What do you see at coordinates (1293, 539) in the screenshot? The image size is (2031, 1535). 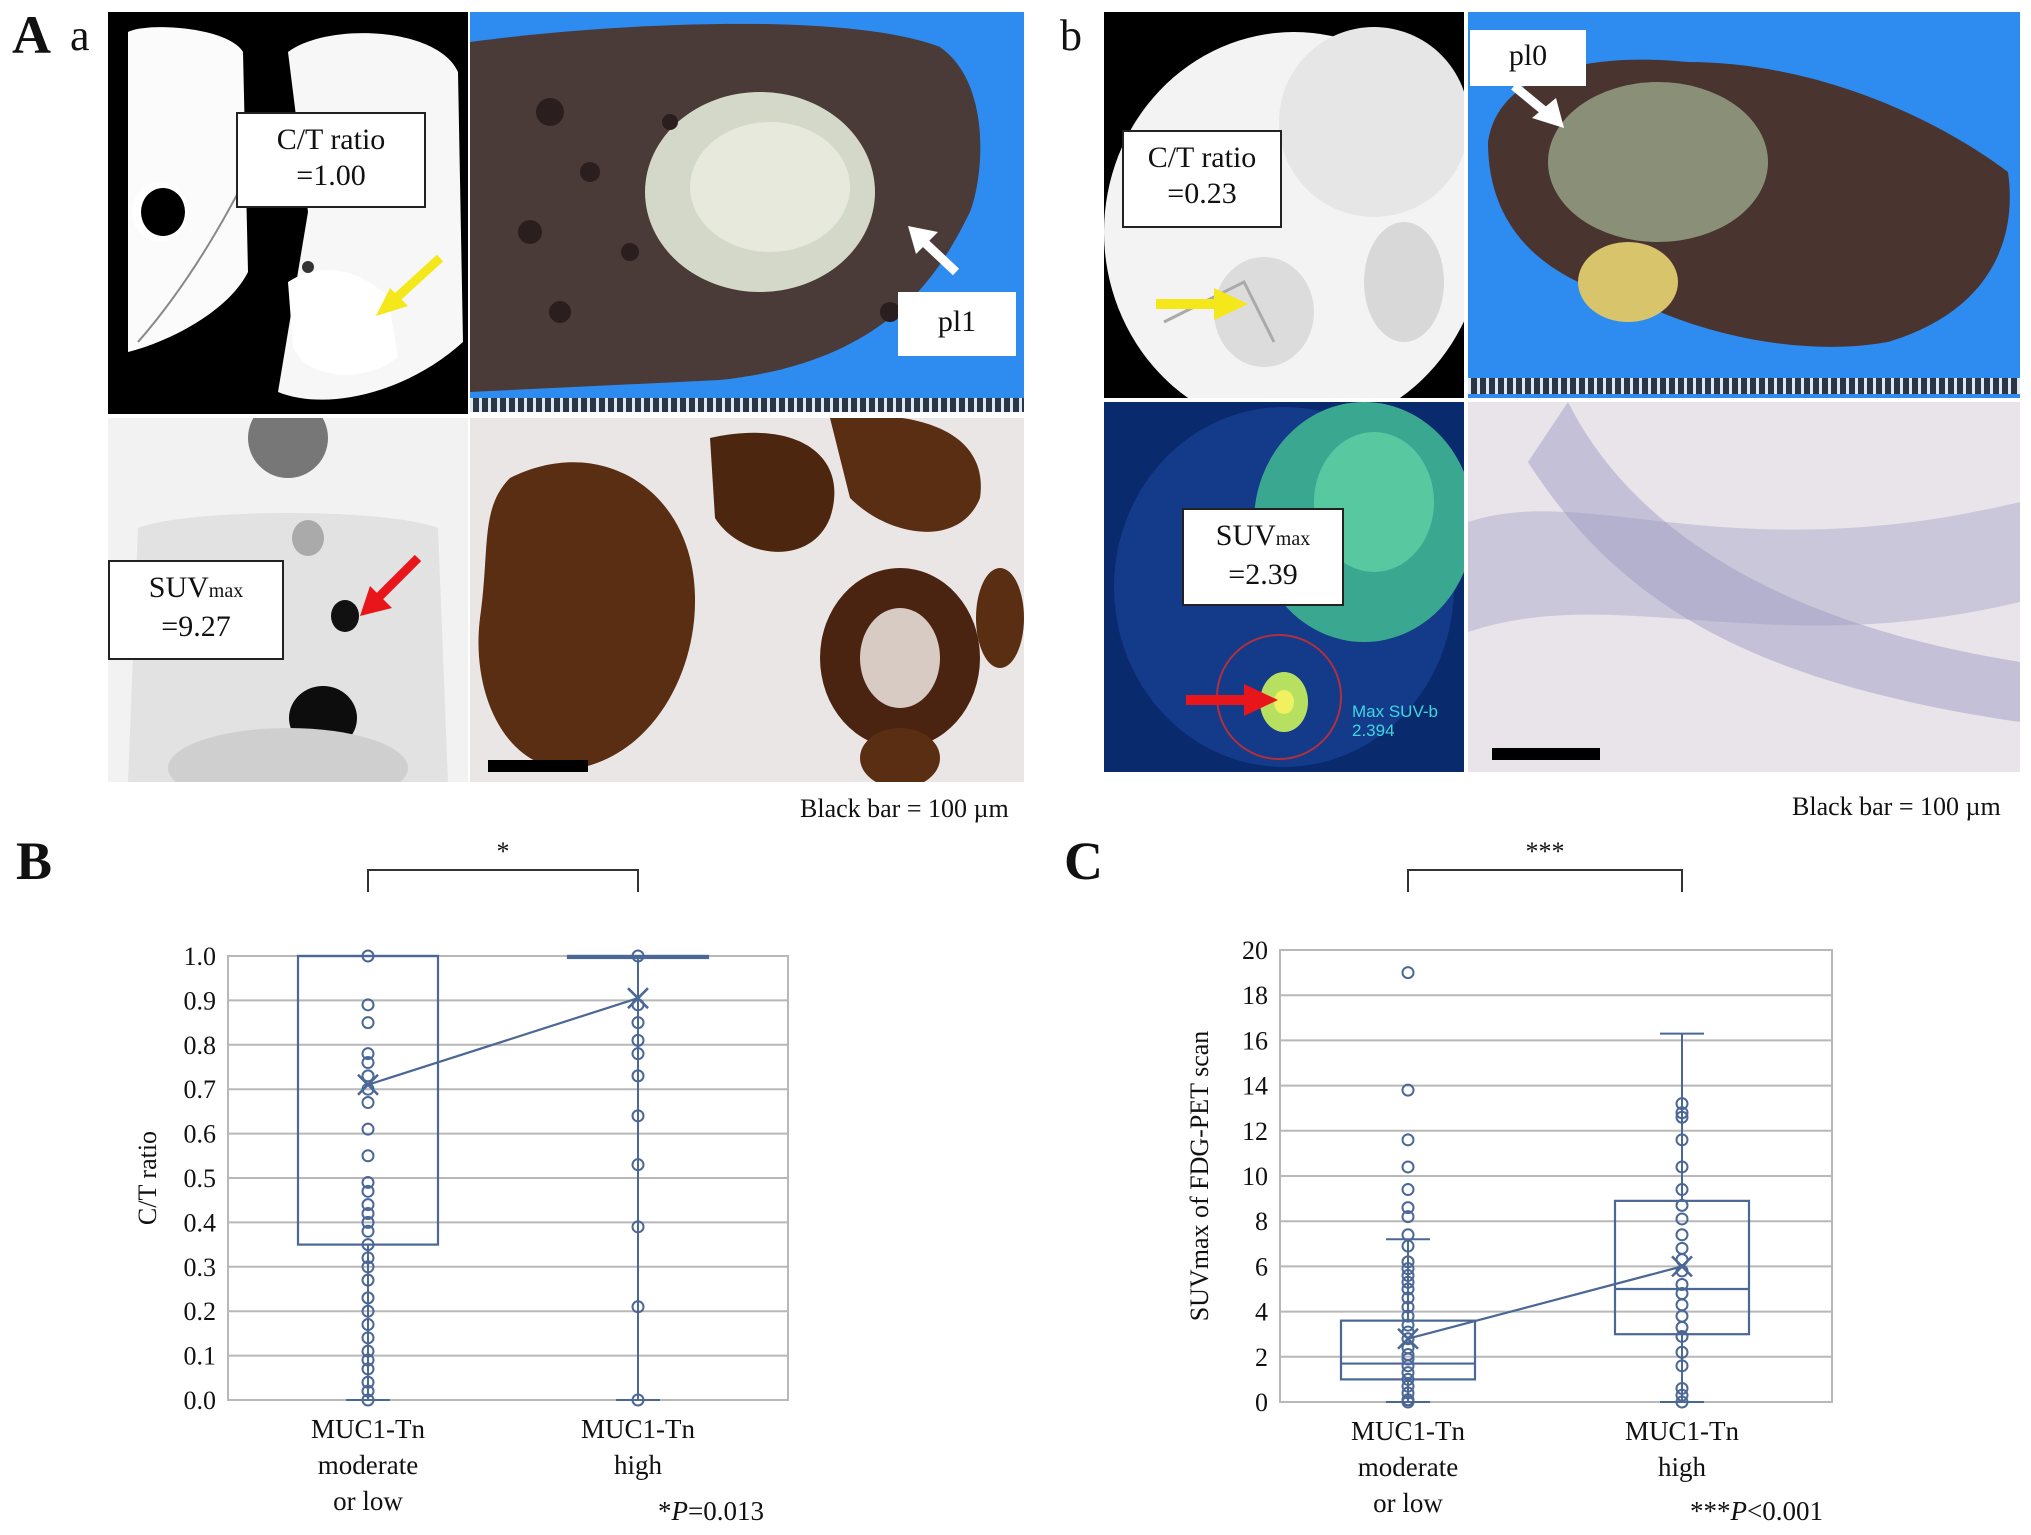 I see `suv-sub-text-b: max` at bounding box center [1293, 539].